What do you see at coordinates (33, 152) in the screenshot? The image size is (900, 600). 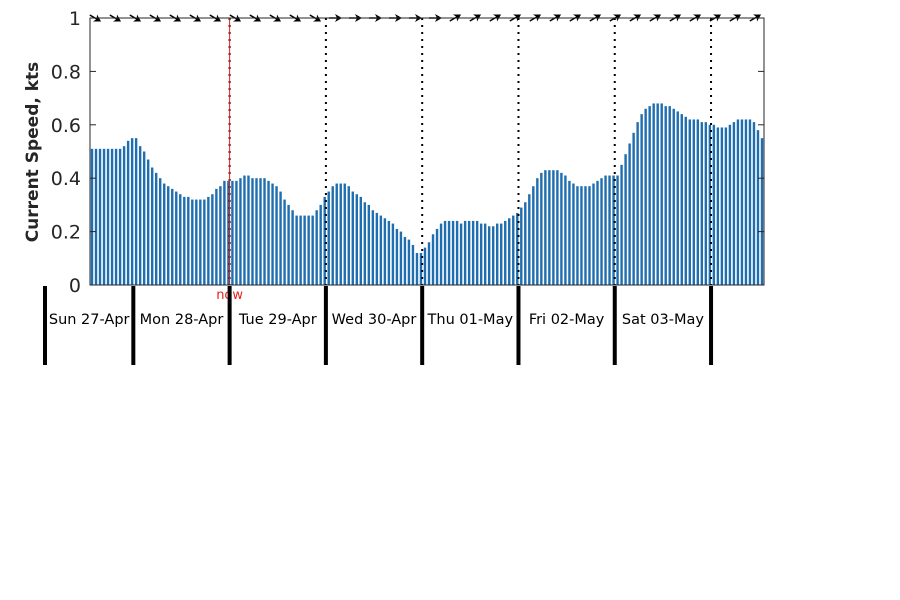 I see `y-axis-label: Current Speed, kts` at bounding box center [33, 152].